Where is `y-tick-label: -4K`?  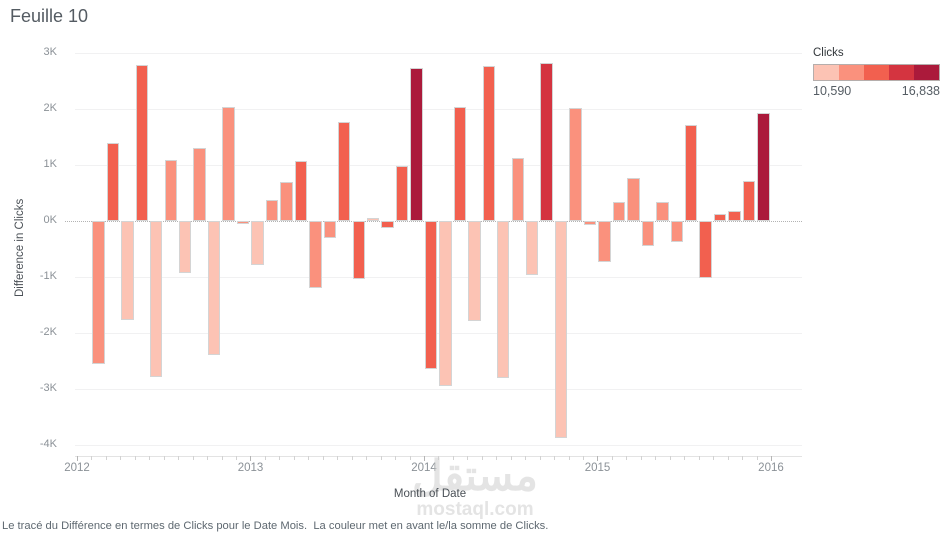
y-tick-label: -4K is located at coordinates (48, 444).